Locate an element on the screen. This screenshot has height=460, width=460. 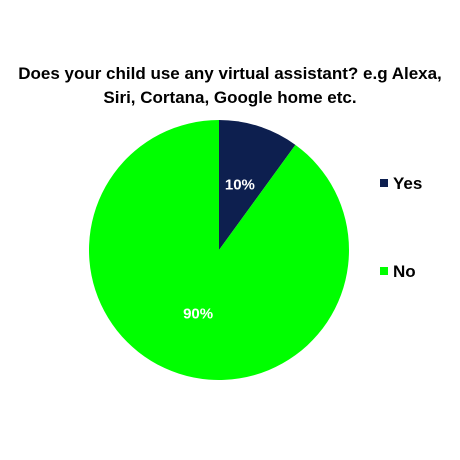
pie-data-labels: 10% 90% is located at coordinates (219, 250).